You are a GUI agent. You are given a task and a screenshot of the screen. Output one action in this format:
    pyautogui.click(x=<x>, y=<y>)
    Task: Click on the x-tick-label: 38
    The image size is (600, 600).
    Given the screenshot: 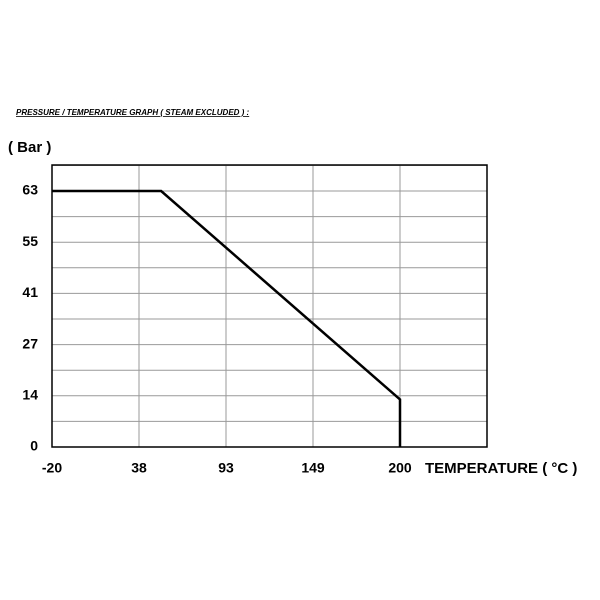 What is the action you would take?
    pyautogui.click(x=139, y=468)
    